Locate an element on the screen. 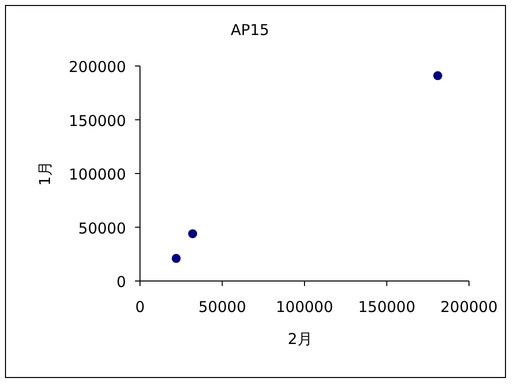  x-tick-label: 200000 is located at coordinates (469, 307).